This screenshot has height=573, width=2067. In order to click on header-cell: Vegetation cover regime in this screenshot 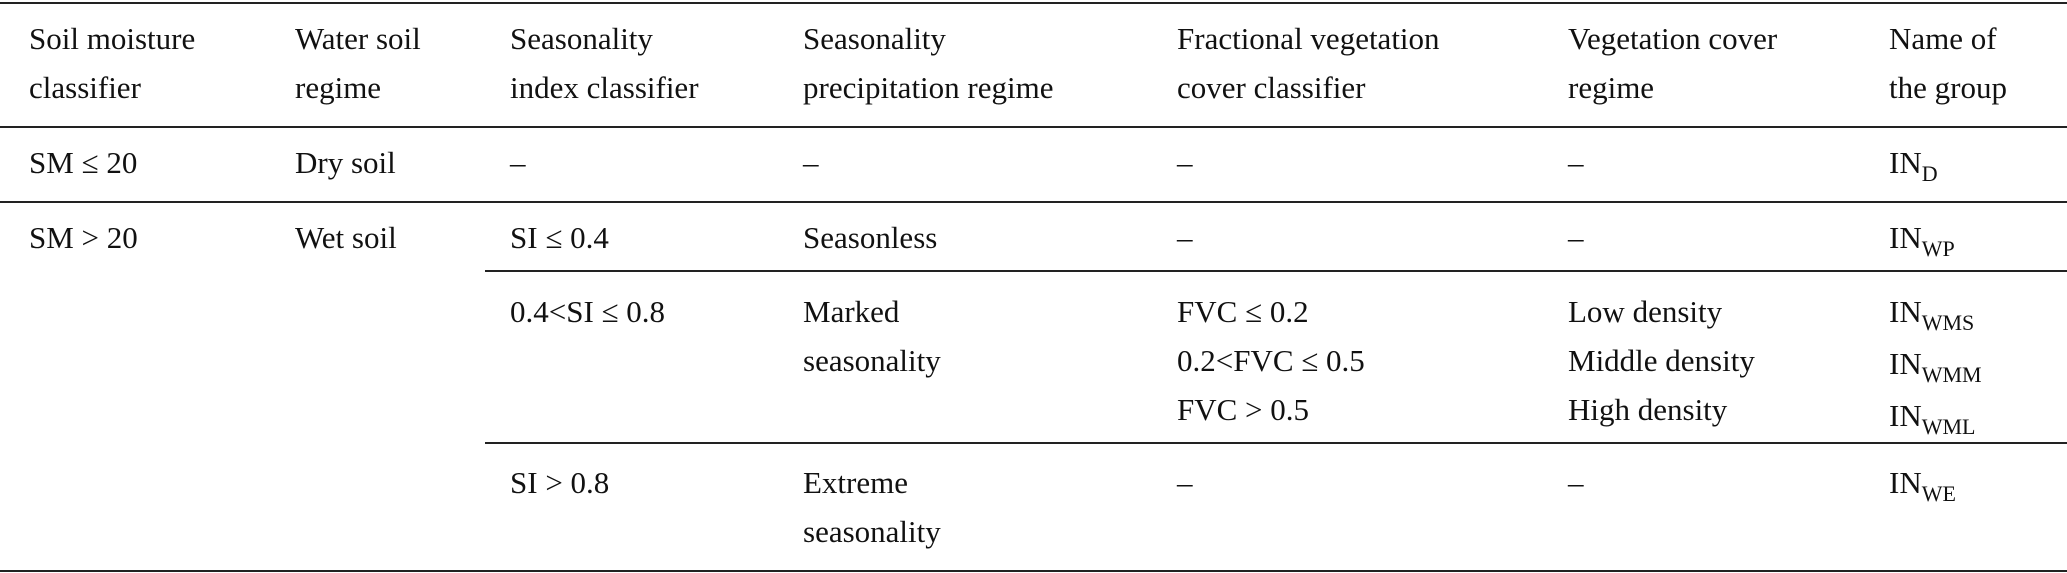, I will do `click(1672, 63)`.